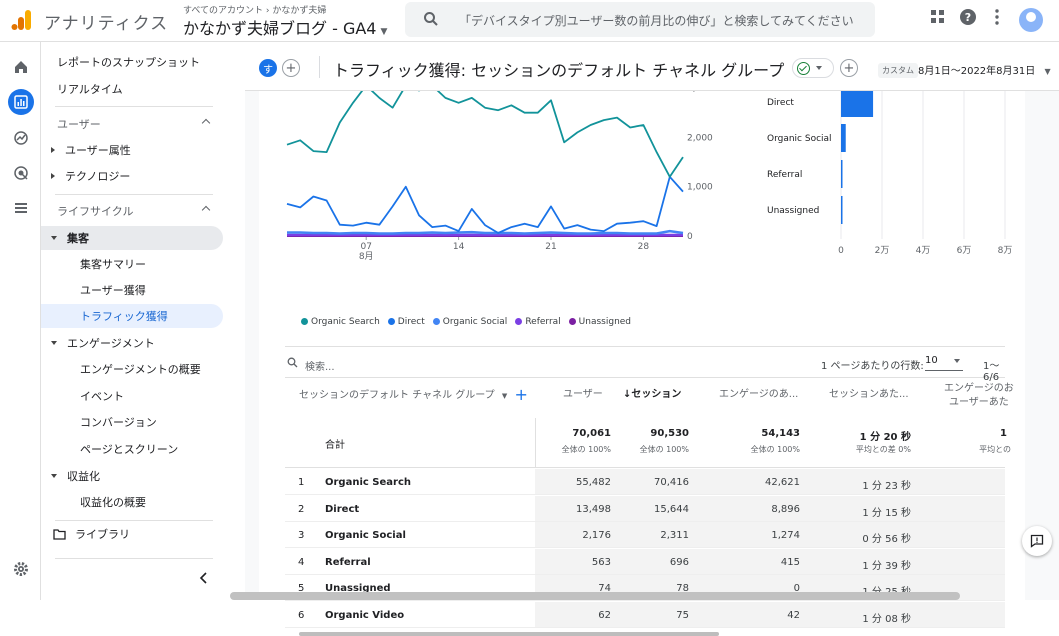  Describe the element at coordinates (485, 204) in the screenshot. I see `series-line-direct` at that location.